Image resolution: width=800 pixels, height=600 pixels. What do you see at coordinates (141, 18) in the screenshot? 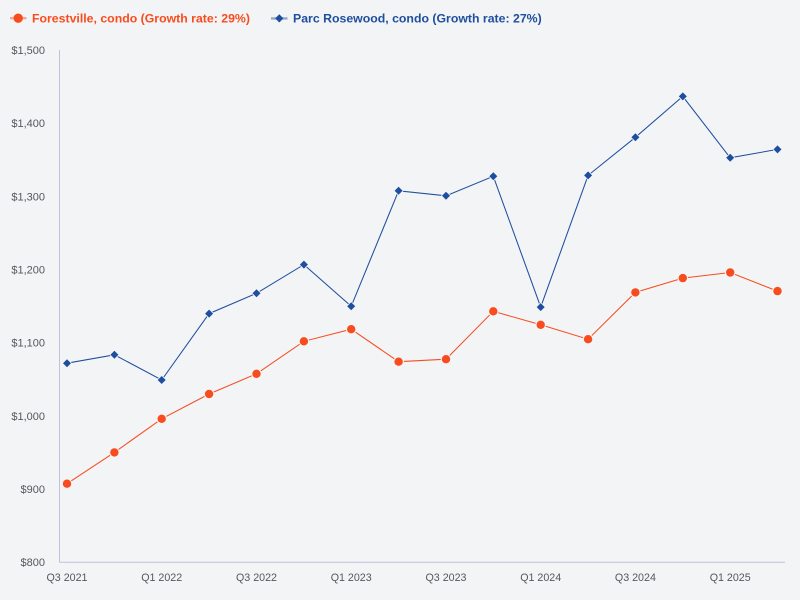
I see `svg-text:Forestville, condo (Growth rat: Forestville, condo (Growth rate: 29%)` at bounding box center [141, 18].